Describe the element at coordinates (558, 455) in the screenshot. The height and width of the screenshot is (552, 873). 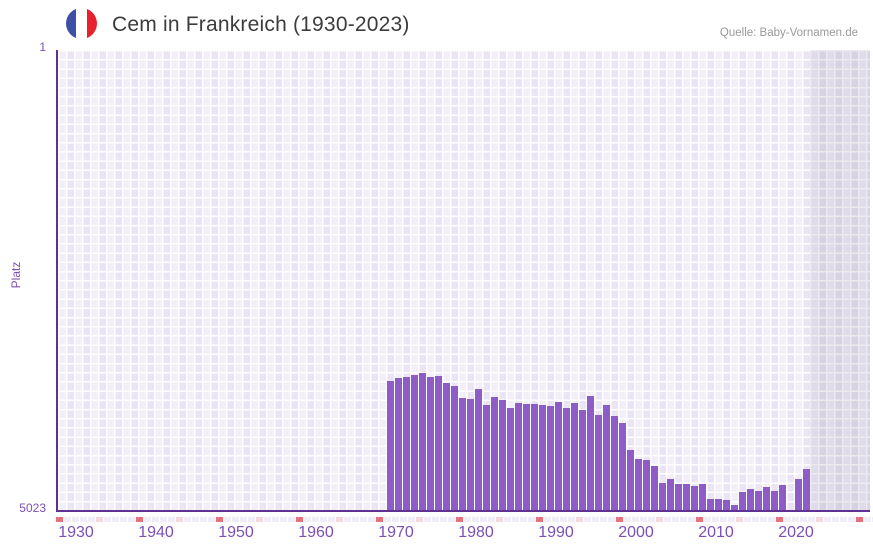
I see `bar-1992` at that location.